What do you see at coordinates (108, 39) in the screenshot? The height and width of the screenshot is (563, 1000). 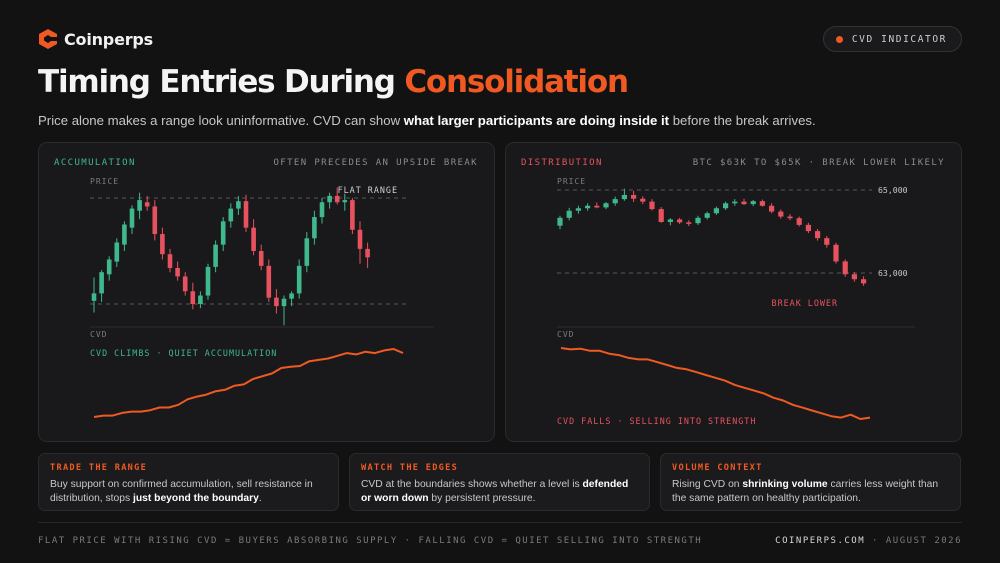 I see `brand-name: Coinperps` at bounding box center [108, 39].